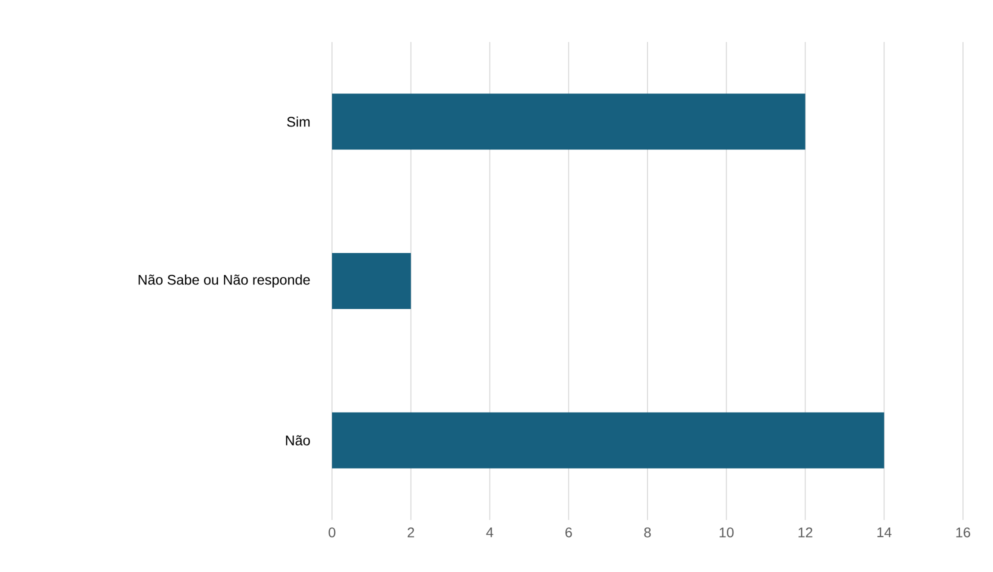 The image size is (993, 572). What do you see at coordinates (411, 533) in the screenshot?
I see `x-tick-label: 2` at bounding box center [411, 533].